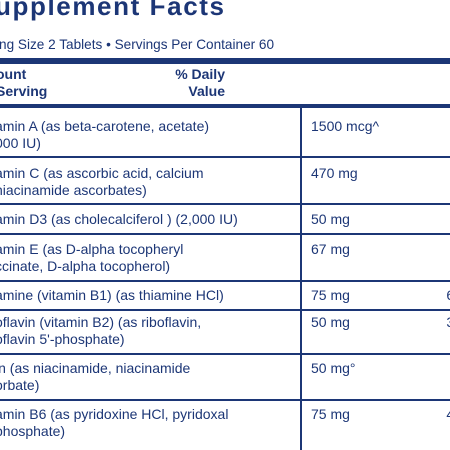 This screenshot has height=450, width=450. What do you see at coordinates (62, 338) in the screenshot?
I see `nutrient-name-line: oflavin 5'-phosphate)` at bounding box center [62, 338].